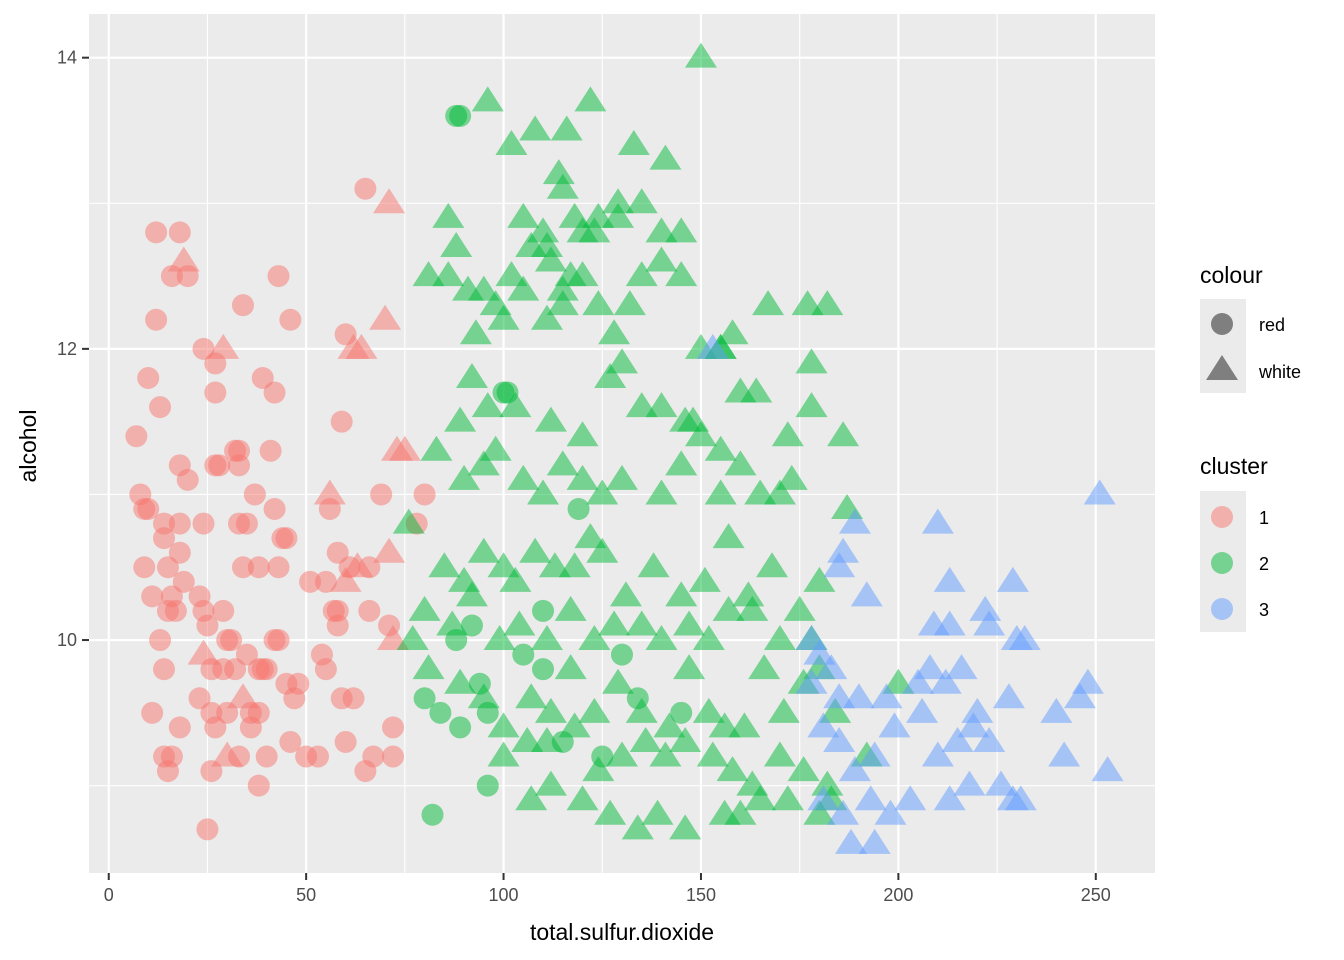  I want to click on legend-label-red: red, so click(1272, 325).